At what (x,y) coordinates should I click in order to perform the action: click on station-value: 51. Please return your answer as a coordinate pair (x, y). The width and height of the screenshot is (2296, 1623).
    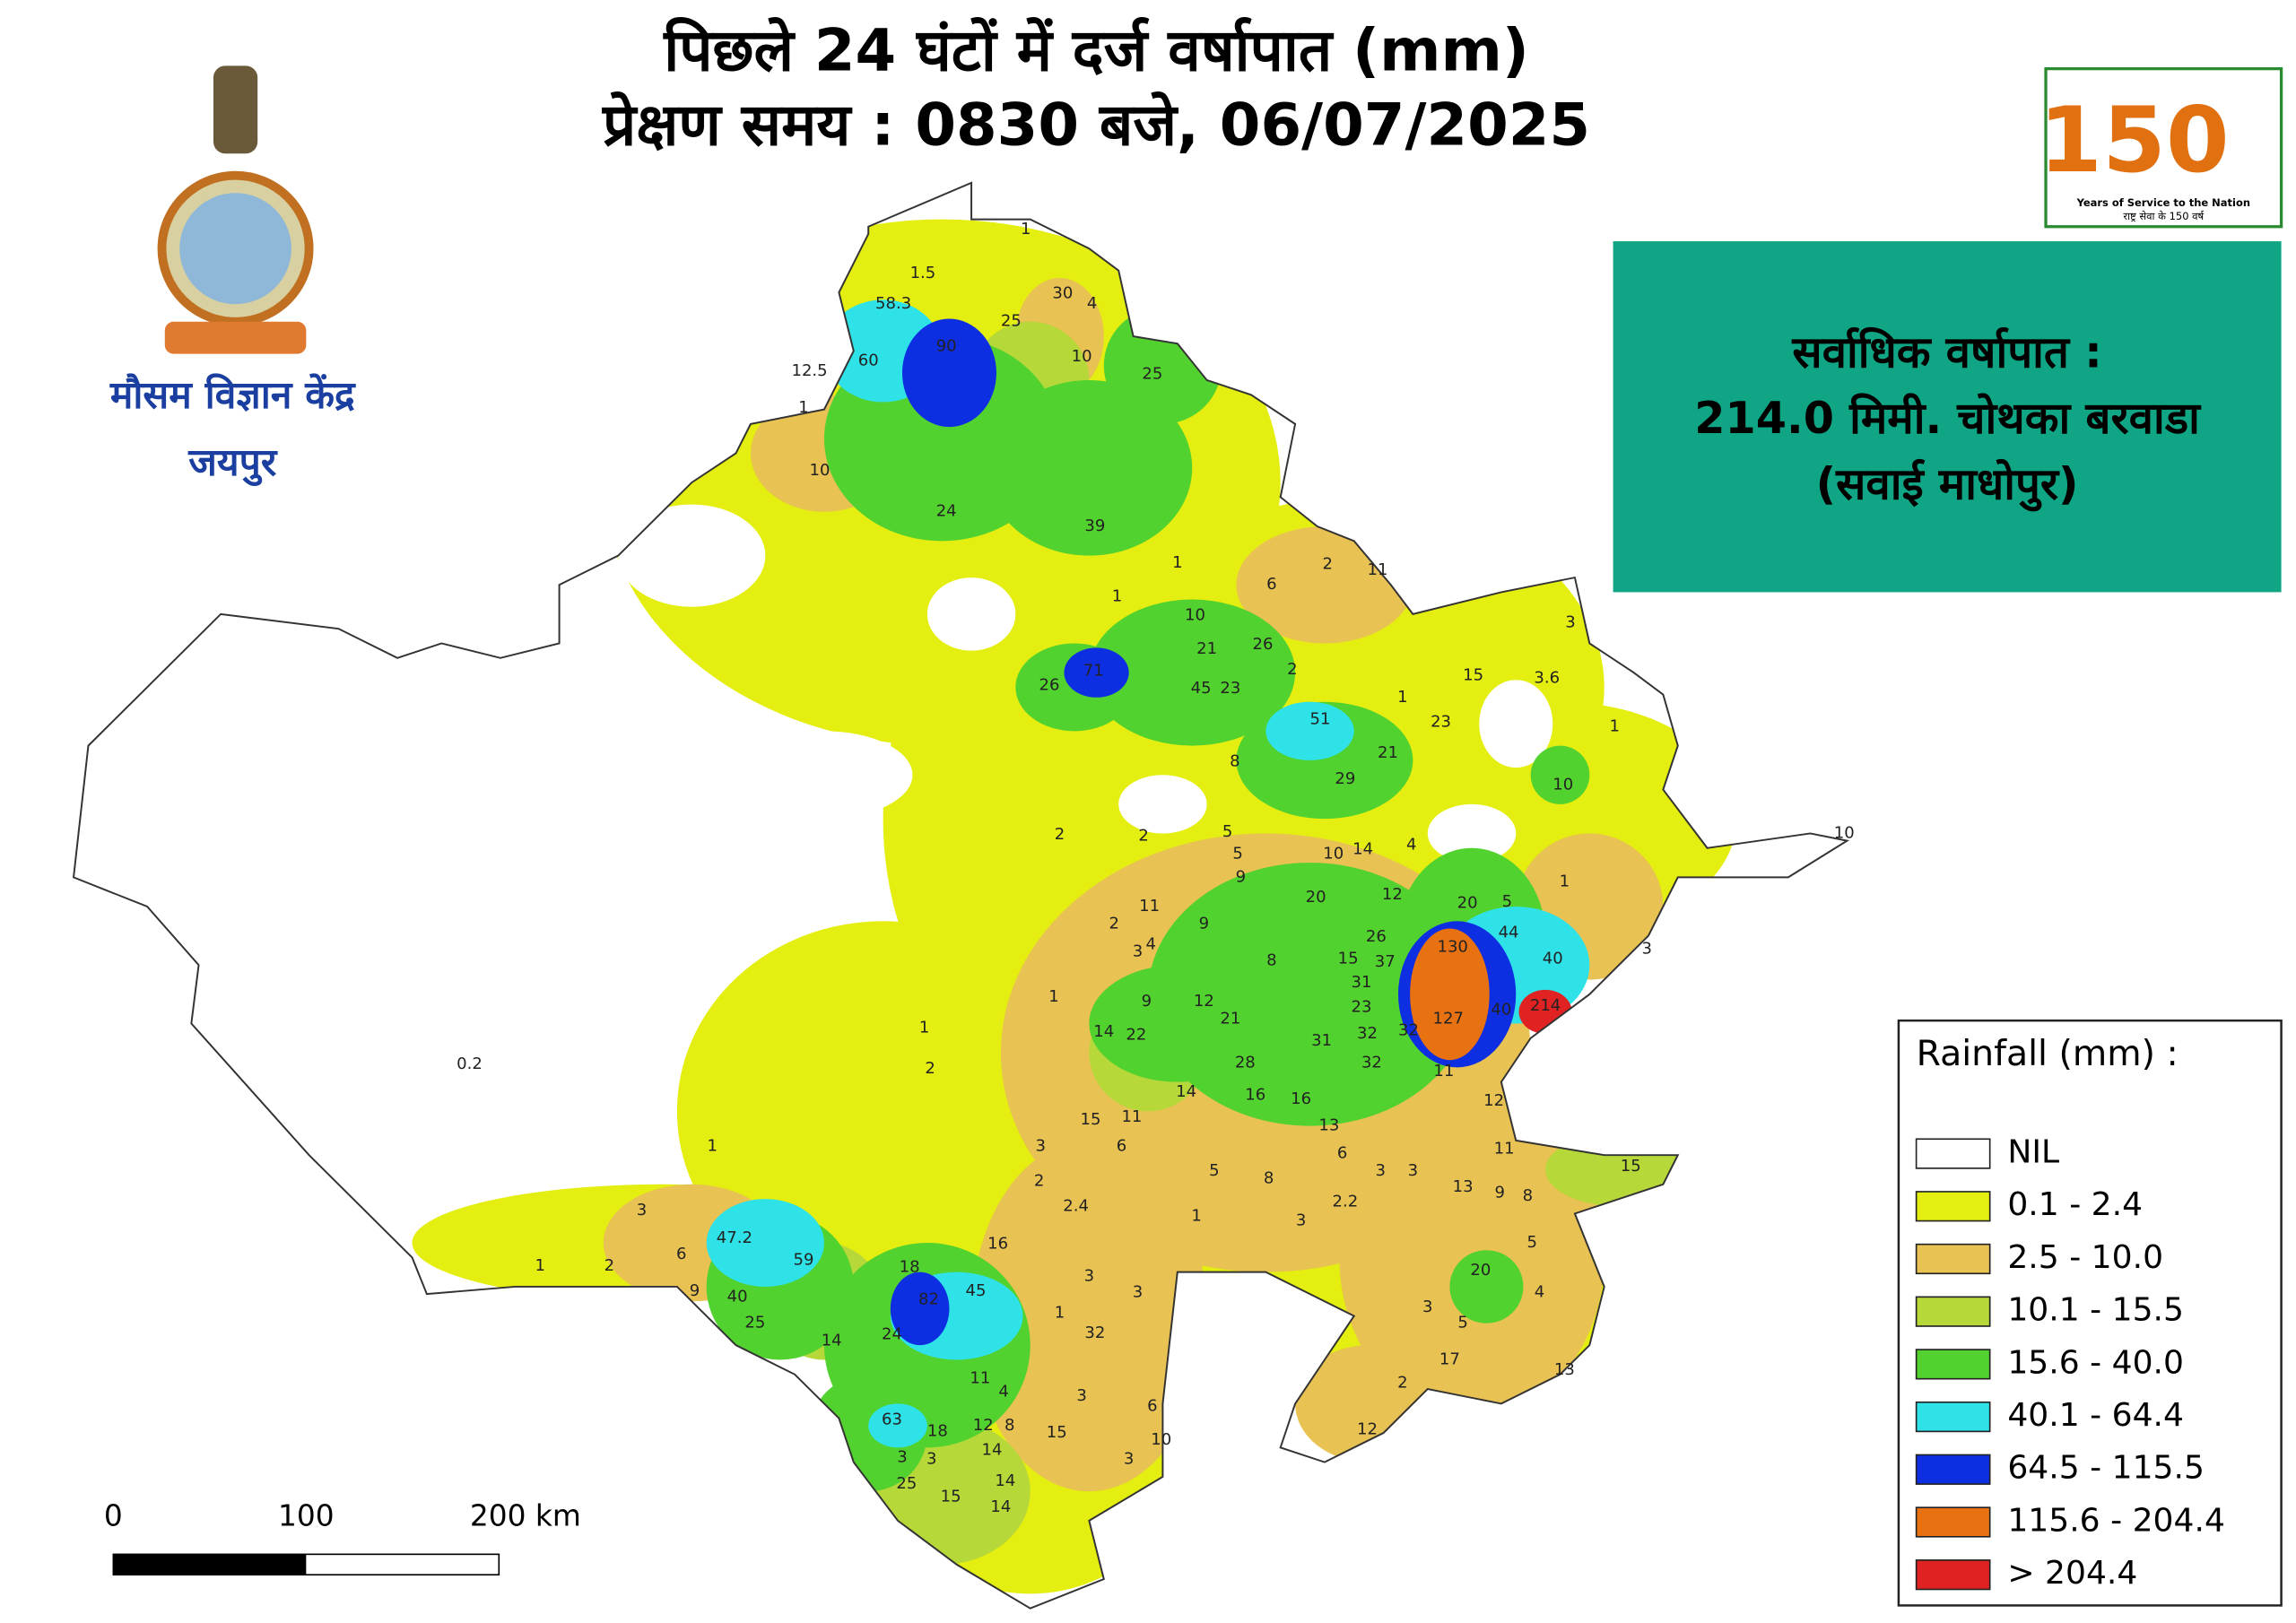
    Looking at the image, I should click on (1320, 718).